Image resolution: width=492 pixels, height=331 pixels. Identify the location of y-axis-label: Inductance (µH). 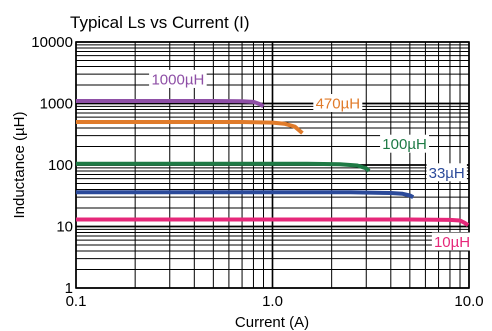
(19, 164).